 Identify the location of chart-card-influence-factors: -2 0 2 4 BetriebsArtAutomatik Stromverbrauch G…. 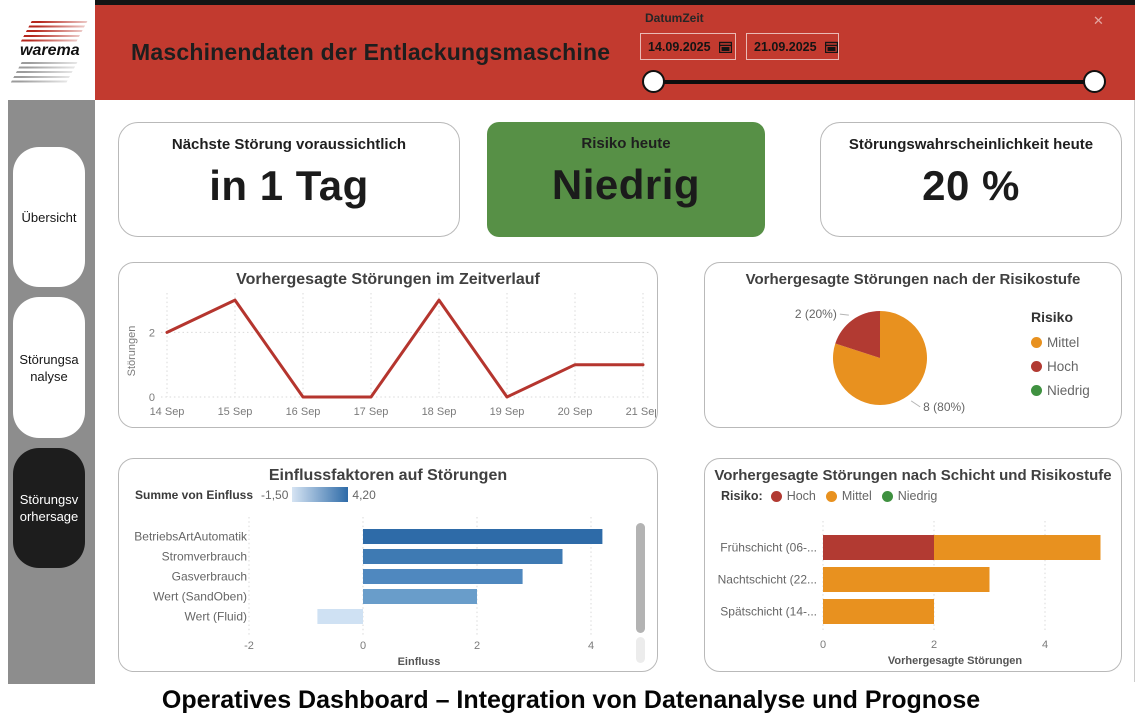
(388, 565).